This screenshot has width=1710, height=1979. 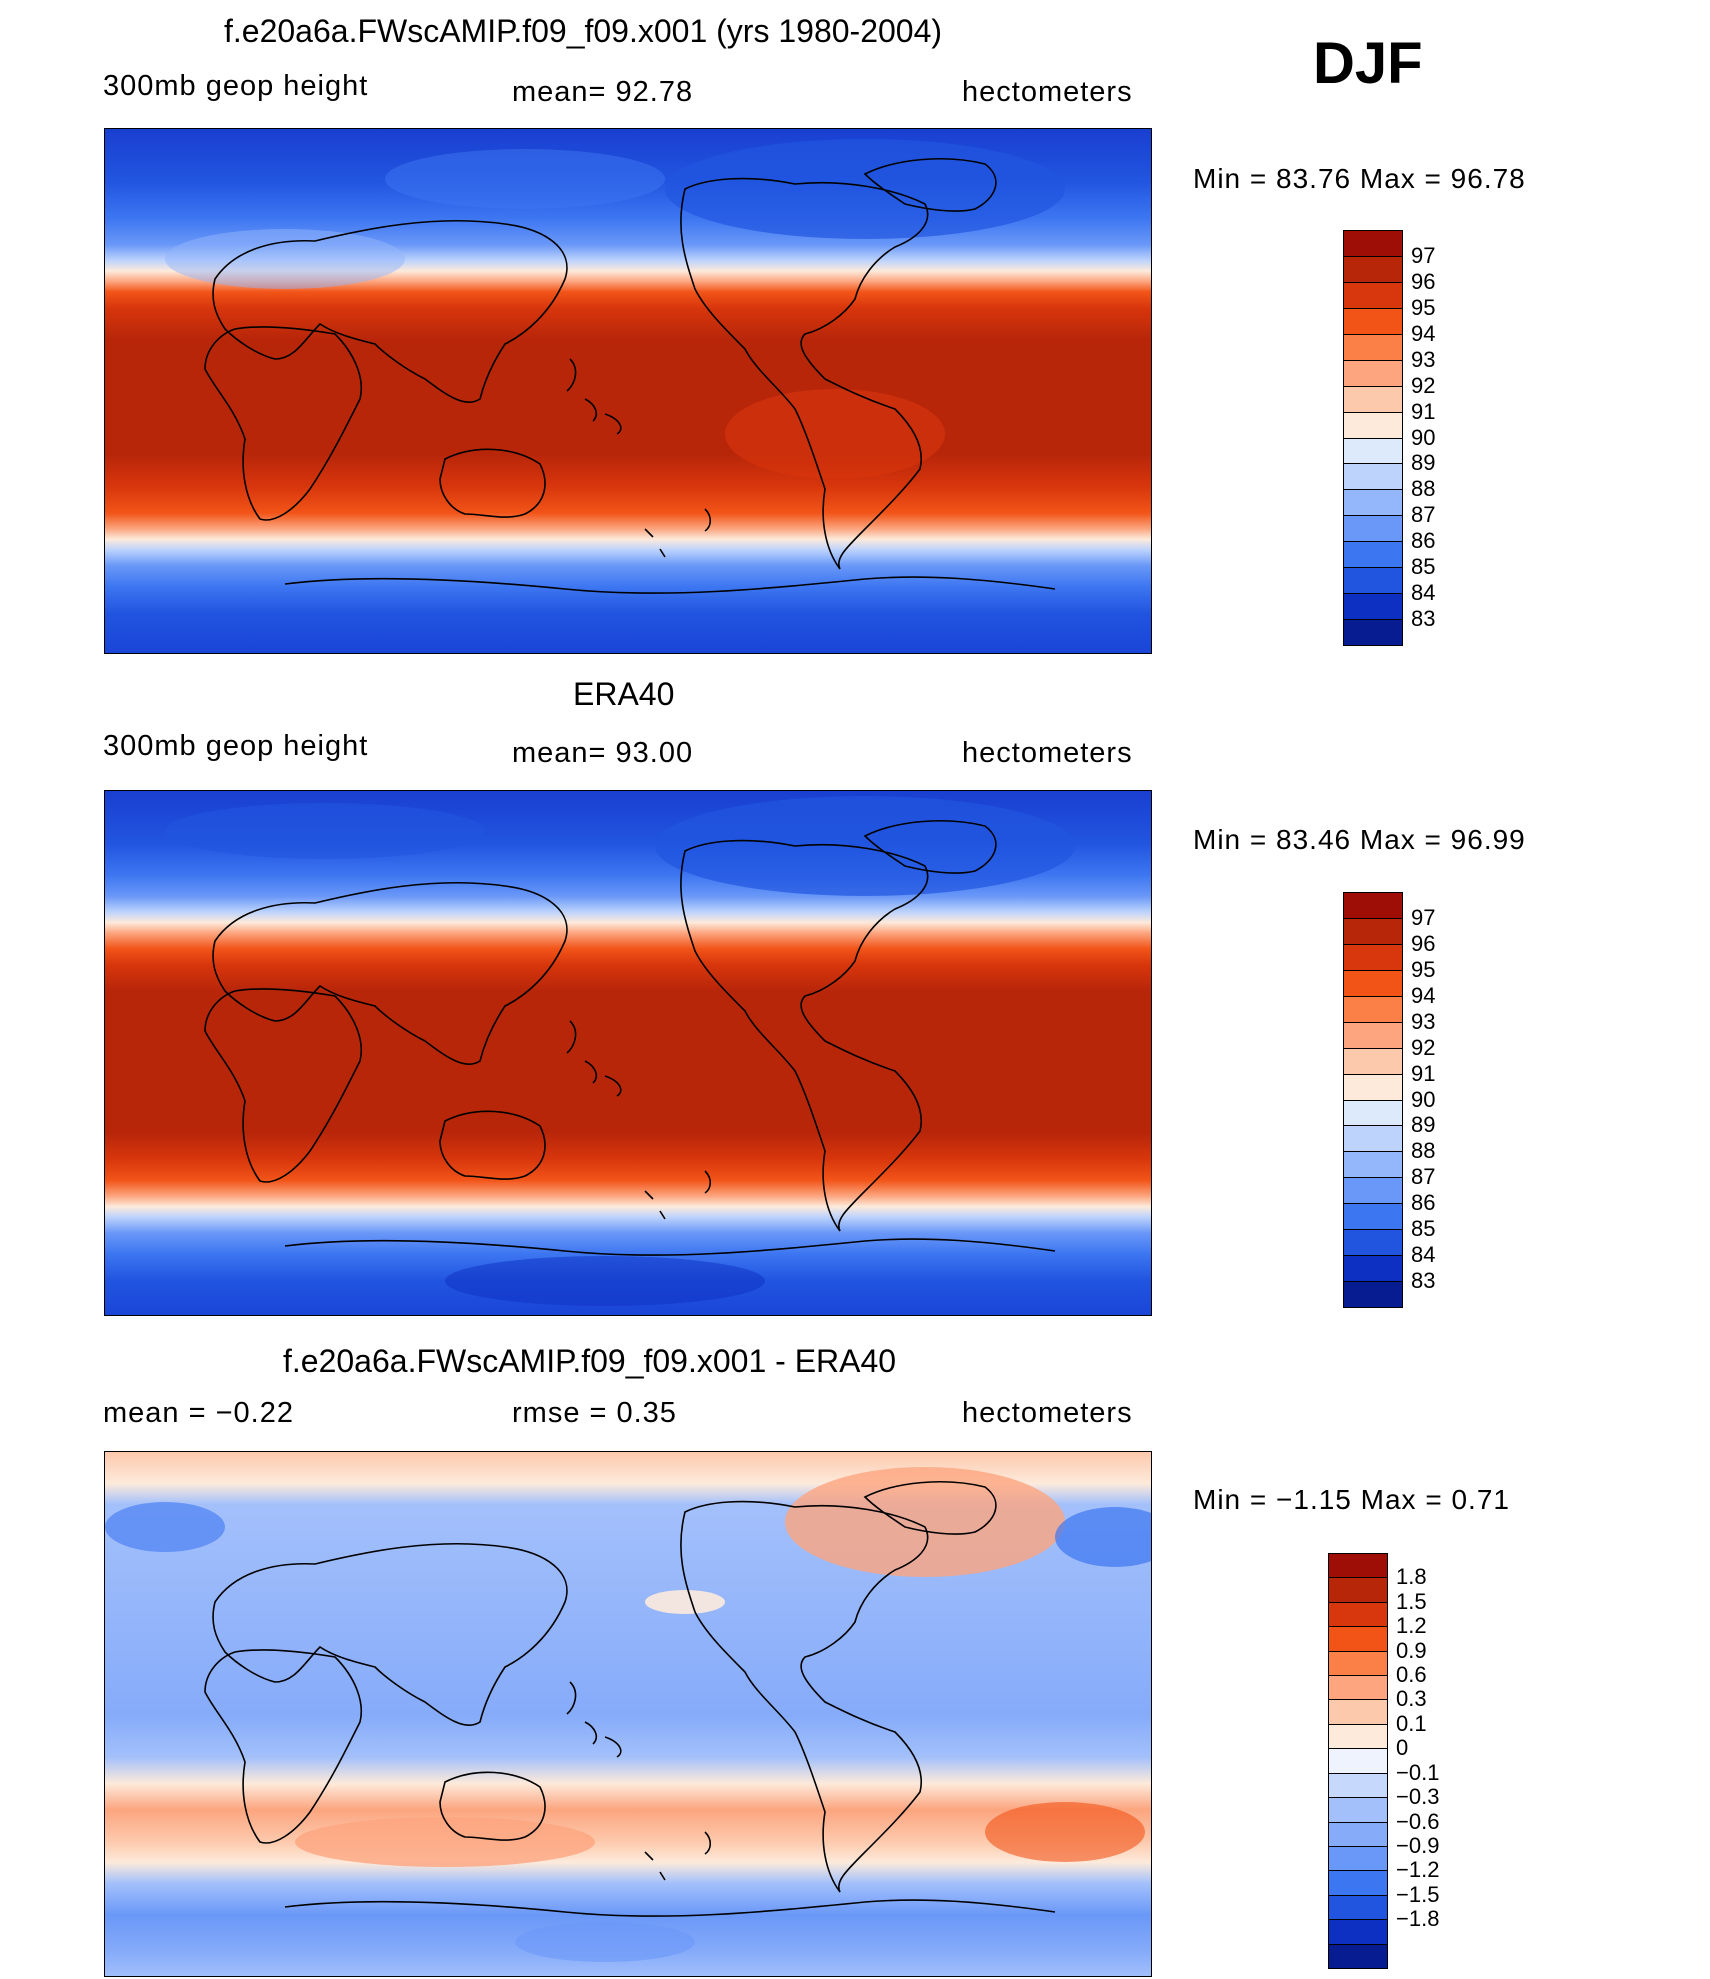 I want to click on colorbar-obs: 97 96 95 94 93 92 91 90 89 88 87 86 85 84 83, so click(x=1389, y=1100).